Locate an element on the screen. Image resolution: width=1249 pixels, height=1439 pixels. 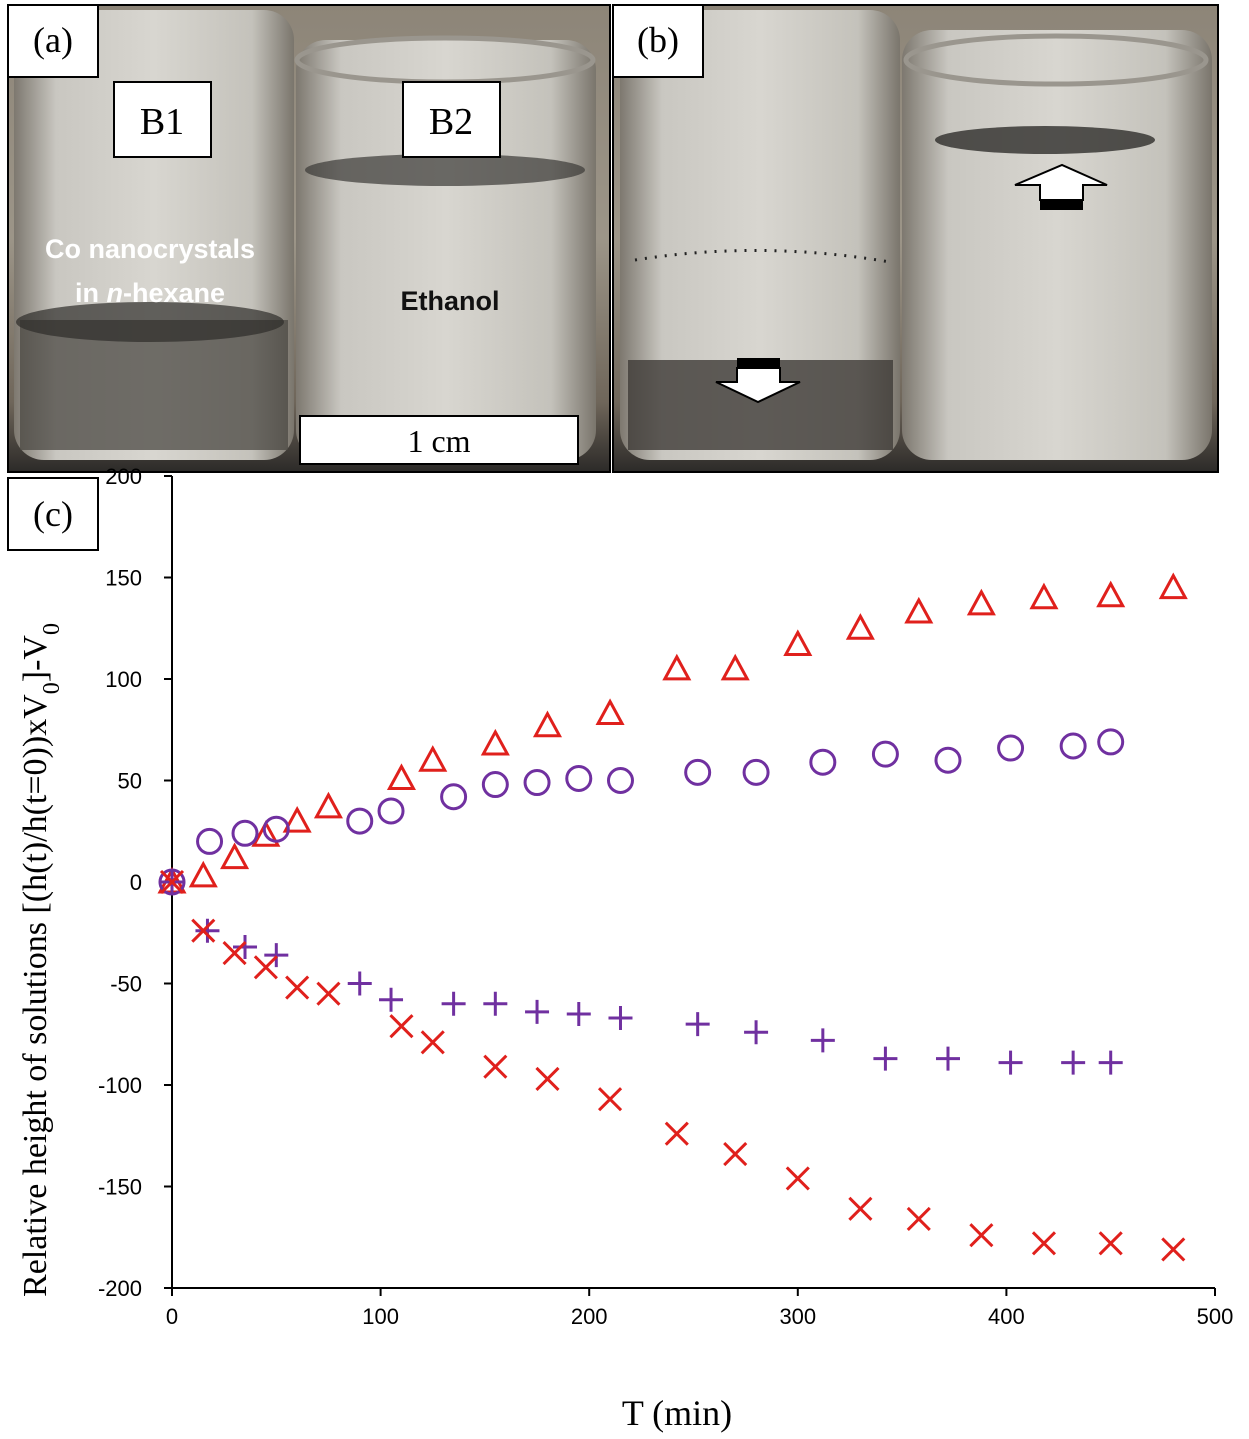
x-axis-label: T (min) is located at coordinates (677, 1413).